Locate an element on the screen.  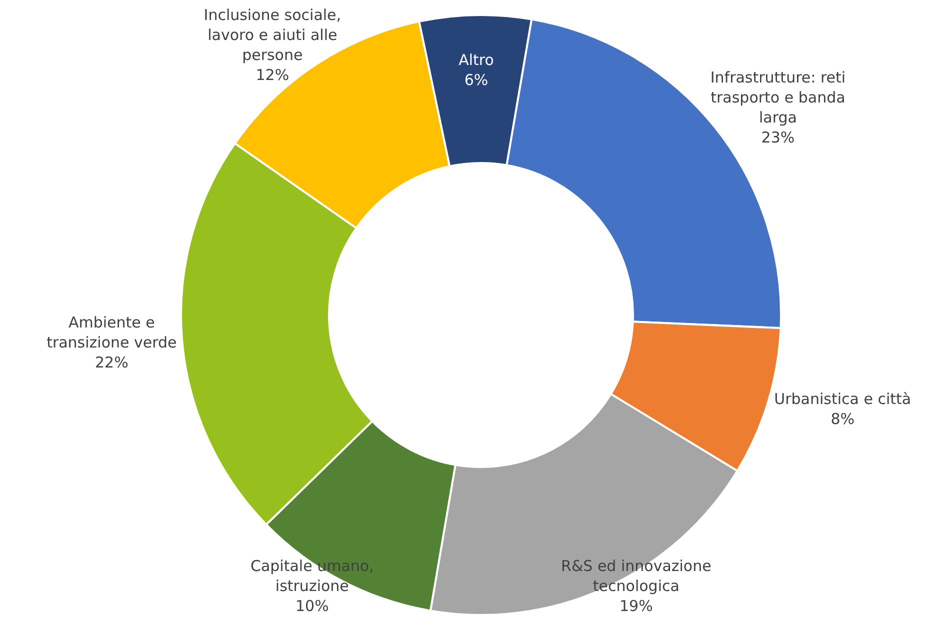
slice-label: R&S ed innovazione tecnologica is located at coordinates (636, 576).